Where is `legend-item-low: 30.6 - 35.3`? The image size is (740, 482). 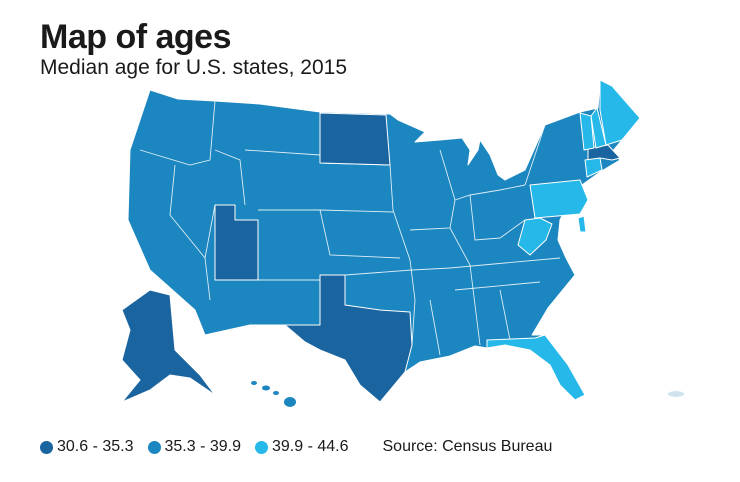 legend-item-low: 30.6 - 35.3 is located at coordinates (87, 447).